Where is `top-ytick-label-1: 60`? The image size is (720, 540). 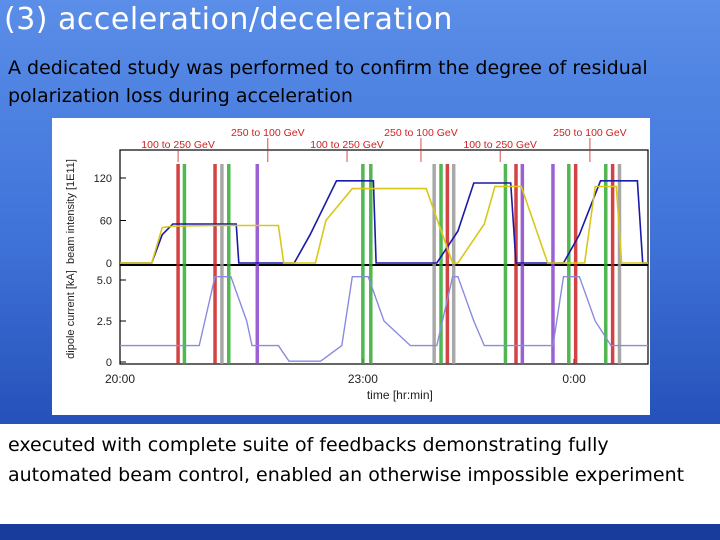
top-ytick-label-1: 60 is located at coordinates (106, 222).